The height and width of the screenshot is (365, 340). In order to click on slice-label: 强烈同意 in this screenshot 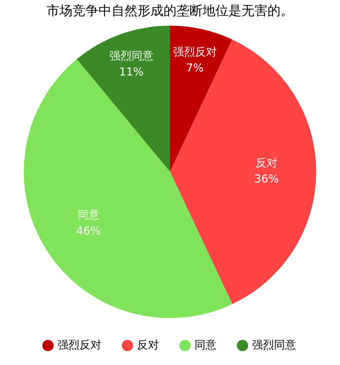, I will do `click(131, 55)`.